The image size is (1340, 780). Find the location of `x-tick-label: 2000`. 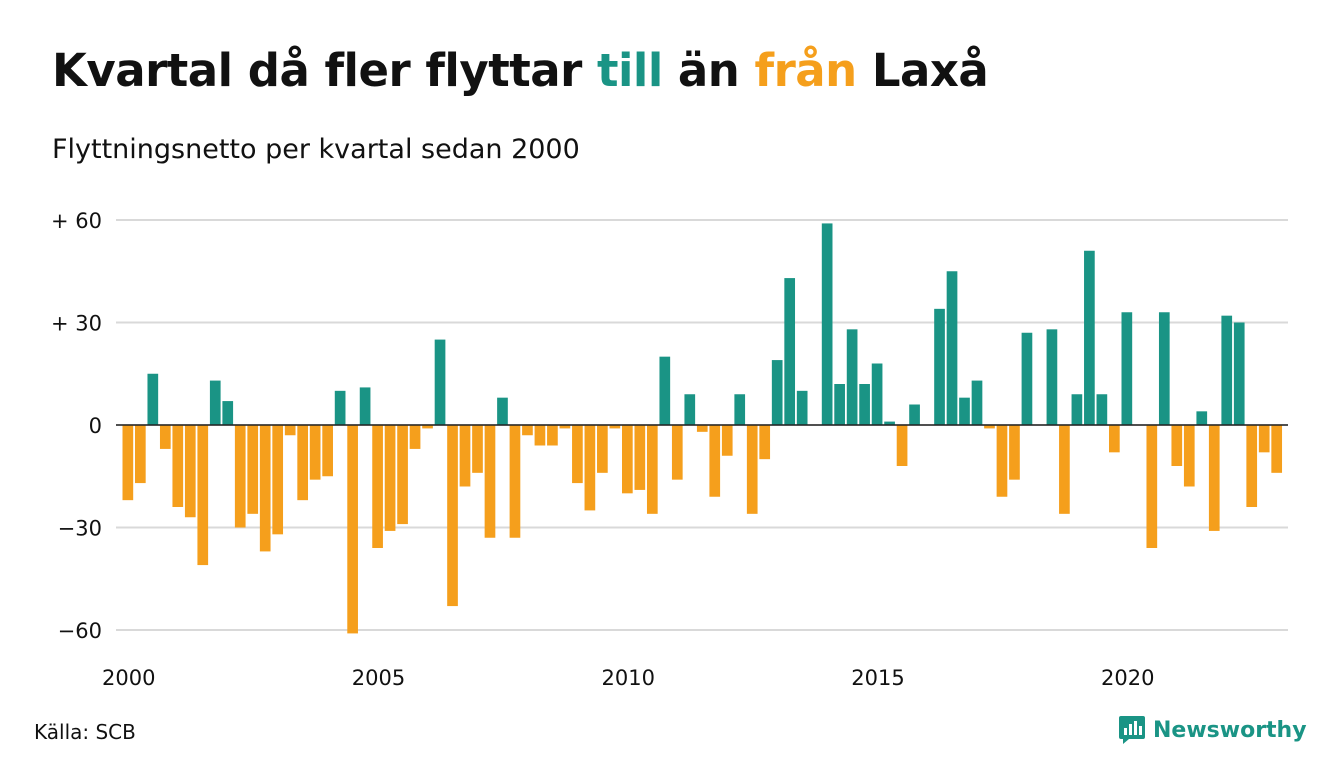

x-tick-label: 2000 is located at coordinates (128, 678).